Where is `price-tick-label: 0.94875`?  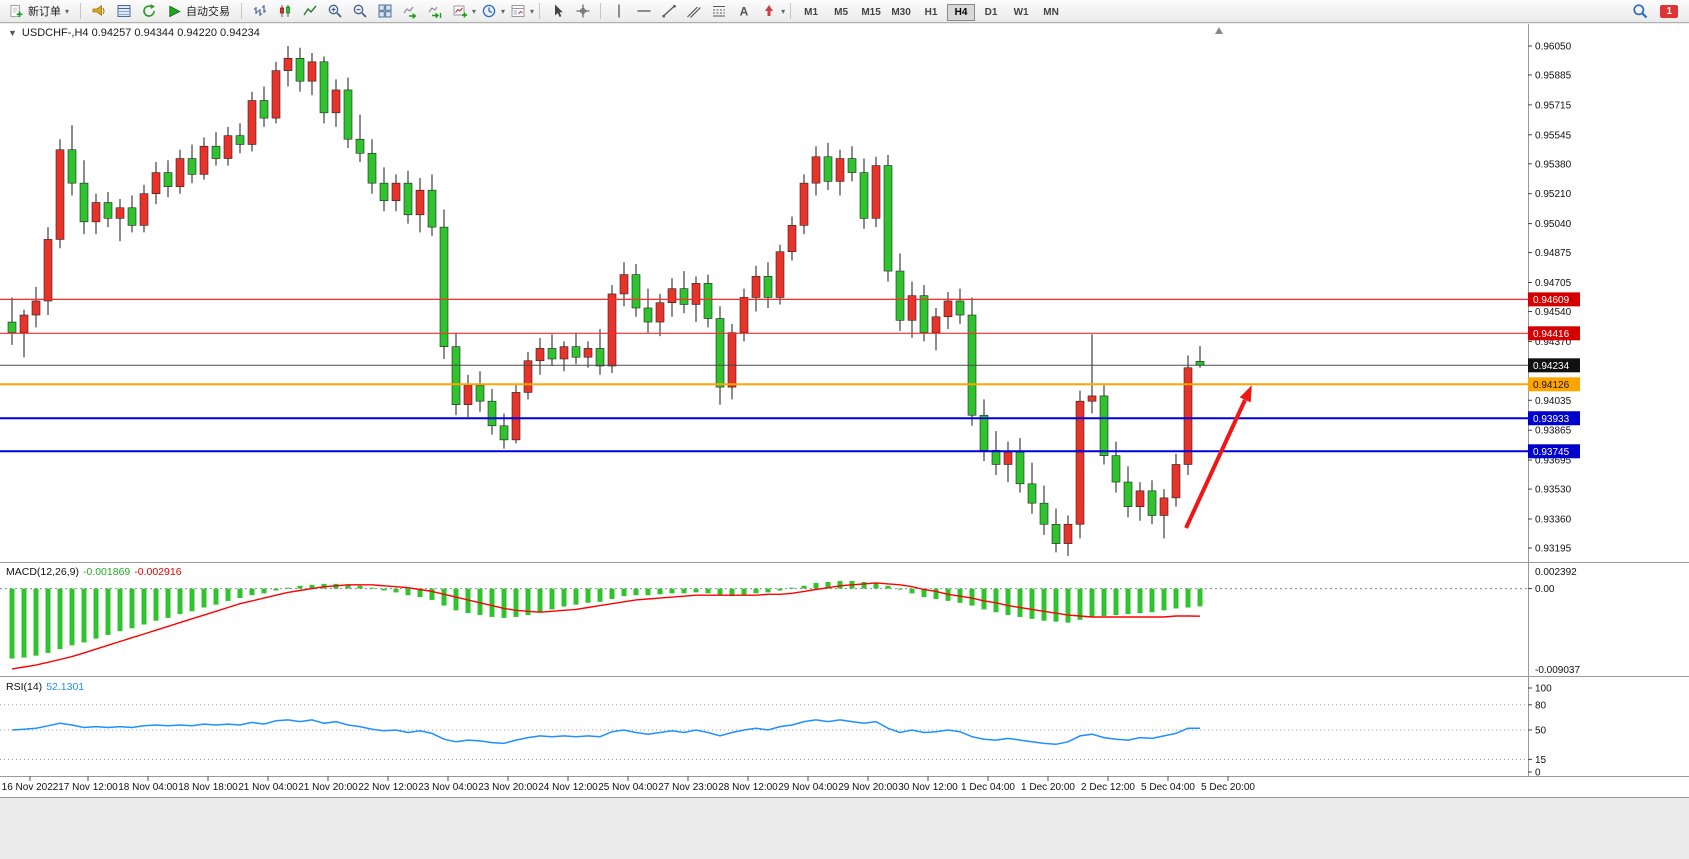
price-tick-label: 0.94875 is located at coordinates (1553, 253).